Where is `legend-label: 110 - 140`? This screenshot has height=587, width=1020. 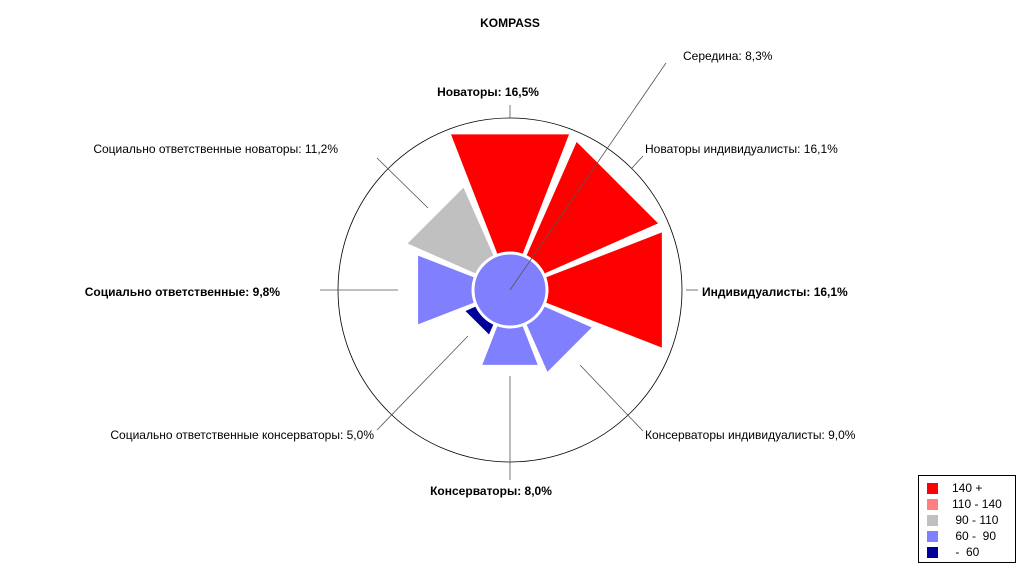 legend-label: 110 - 140 is located at coordinates (977, 504).